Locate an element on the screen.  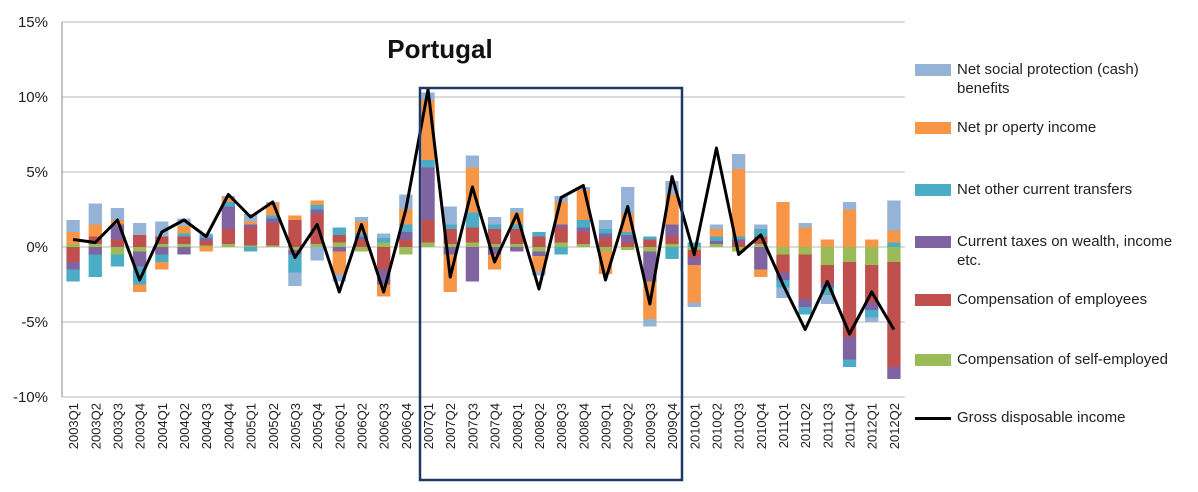
y-tick-label: 10% is located at coordinates (33, 97).